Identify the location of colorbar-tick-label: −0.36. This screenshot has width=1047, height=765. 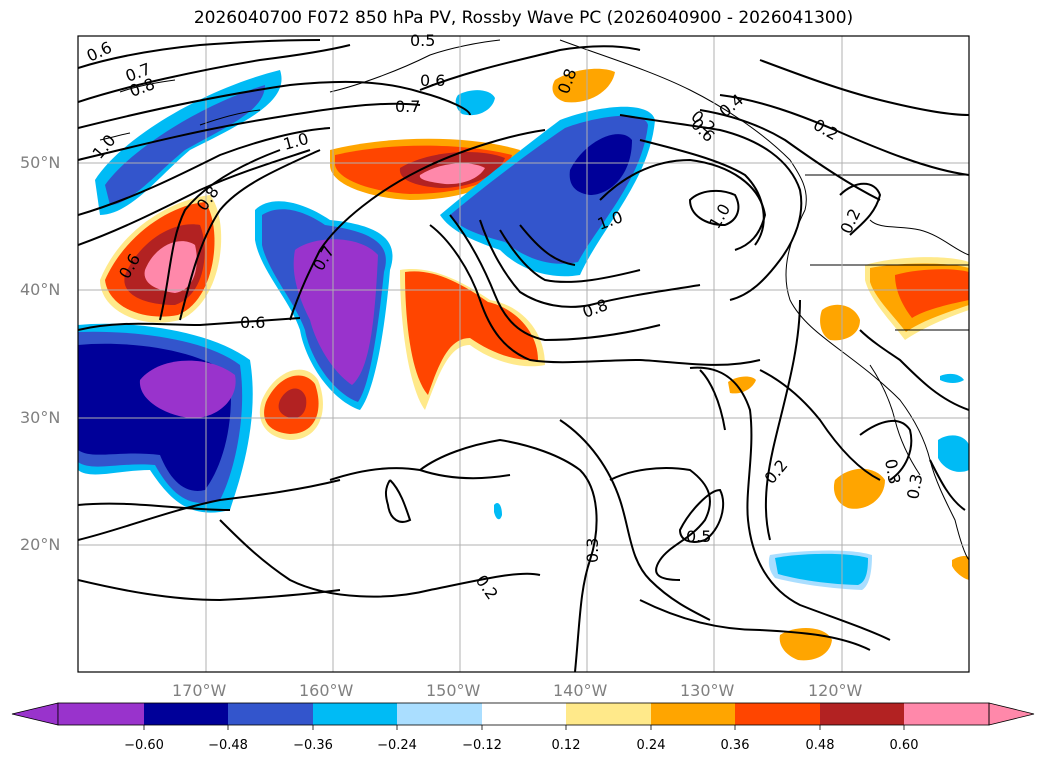
(313, 745).